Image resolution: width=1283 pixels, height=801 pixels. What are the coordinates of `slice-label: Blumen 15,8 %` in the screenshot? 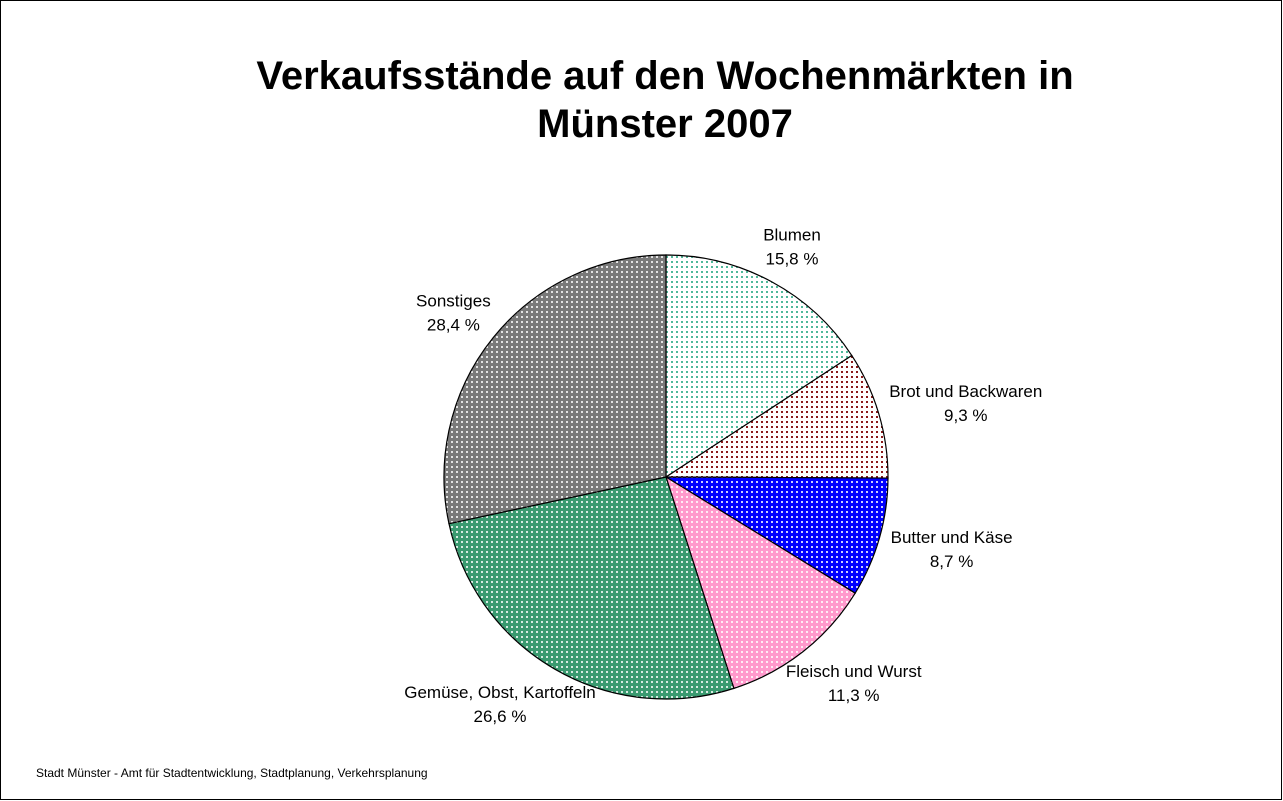 It's located at (792, 247).